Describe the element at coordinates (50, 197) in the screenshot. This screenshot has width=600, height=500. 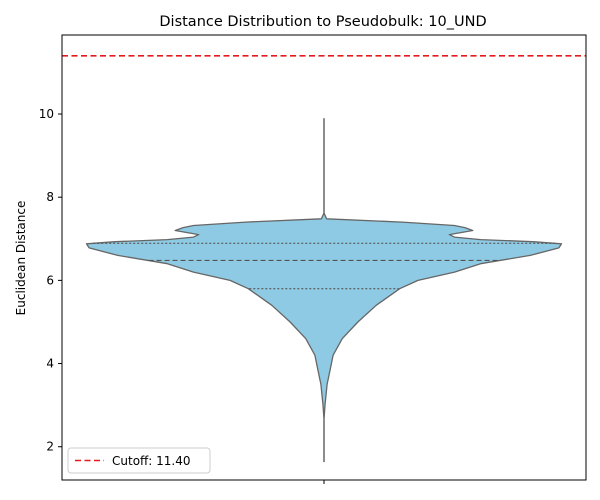
I see `y-tick-label: 8` at that location.